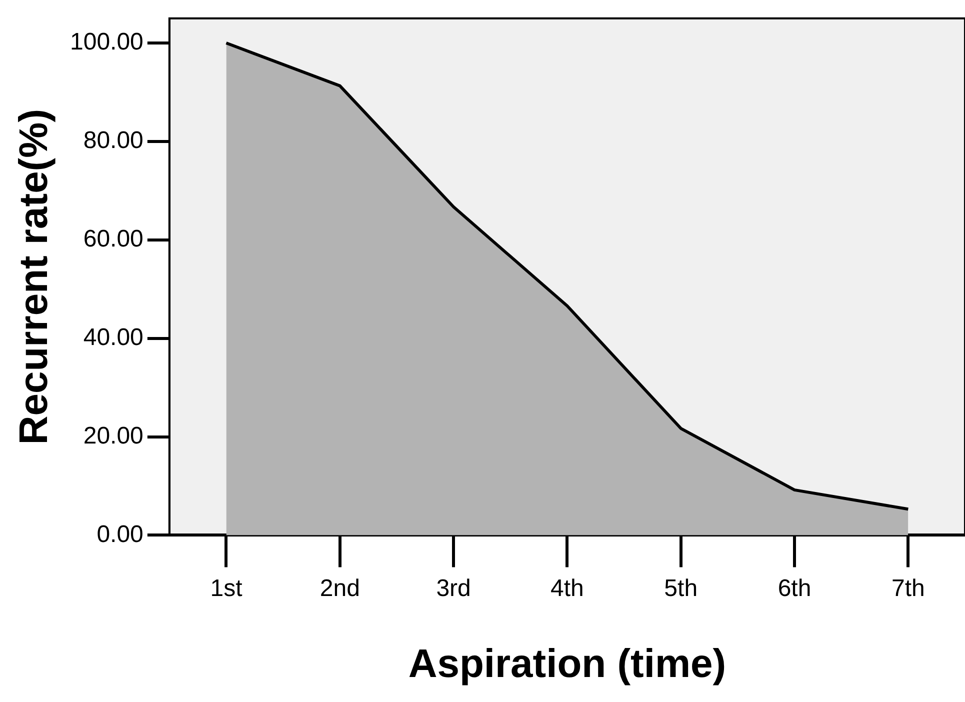 The height and width of the screenshot is (702, 965). I want to click on x-tick-label: 7th, so click(908, 588).